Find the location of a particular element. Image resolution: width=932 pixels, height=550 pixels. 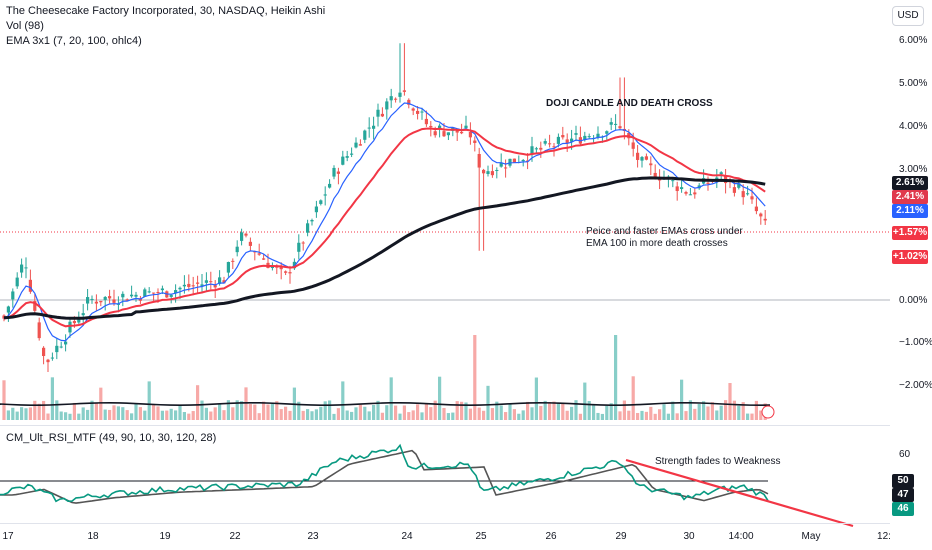

rsi-value-tag: 46 is located at coordinates (903, 509).